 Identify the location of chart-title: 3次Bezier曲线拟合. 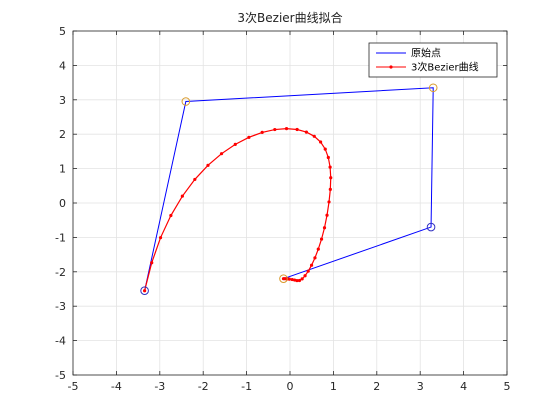
(289, 17).